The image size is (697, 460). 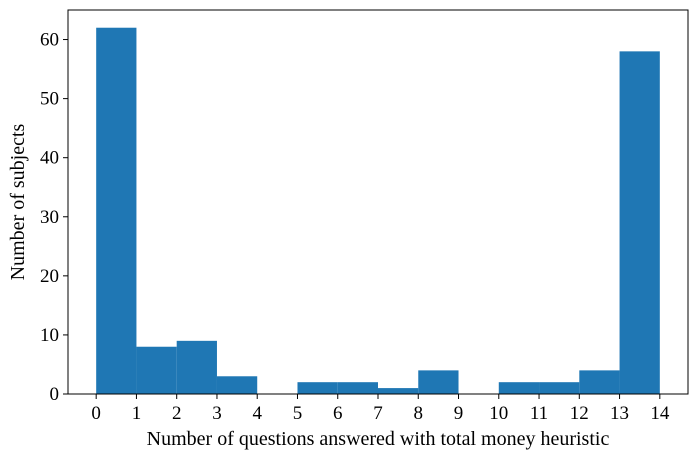 I want to click on x-tick-label: 7, so click(x=378, y=413).